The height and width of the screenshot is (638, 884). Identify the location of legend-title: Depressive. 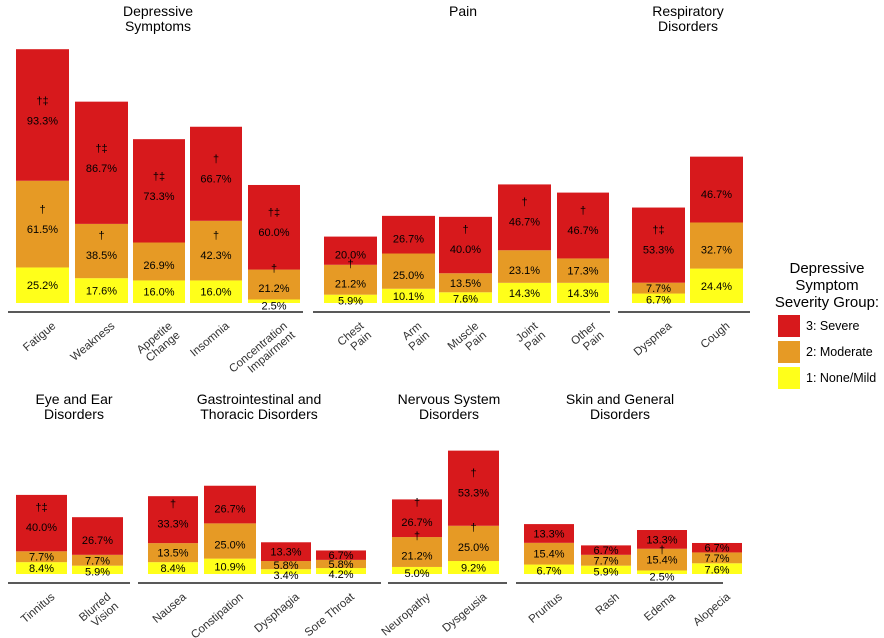
(826, 268).